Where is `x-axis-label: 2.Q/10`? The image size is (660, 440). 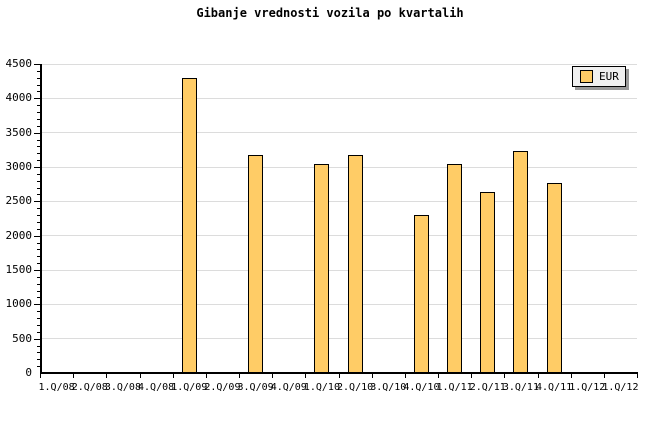 x-axis-label: 2.Q/10 is located at coordinates (355, 387).